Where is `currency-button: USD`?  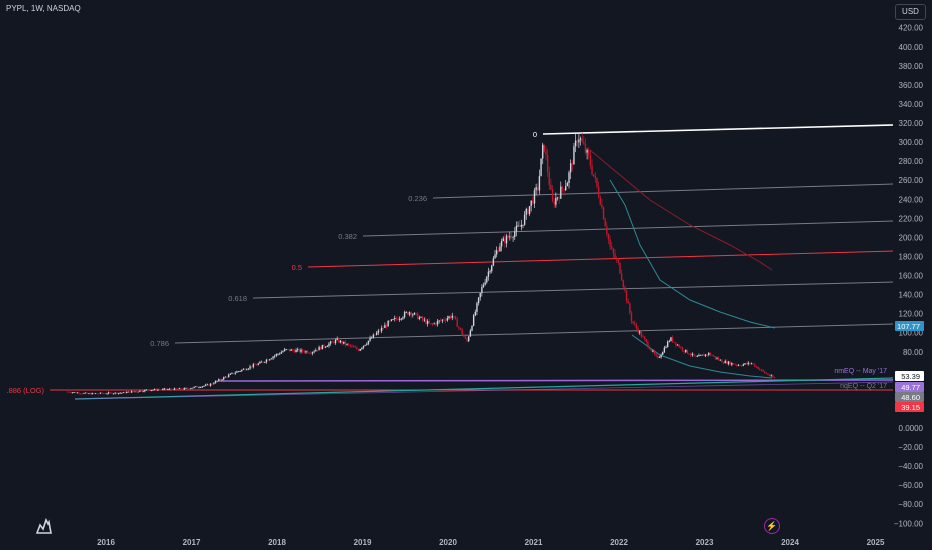
currency-button: USD is located at coordinates (910, 12).